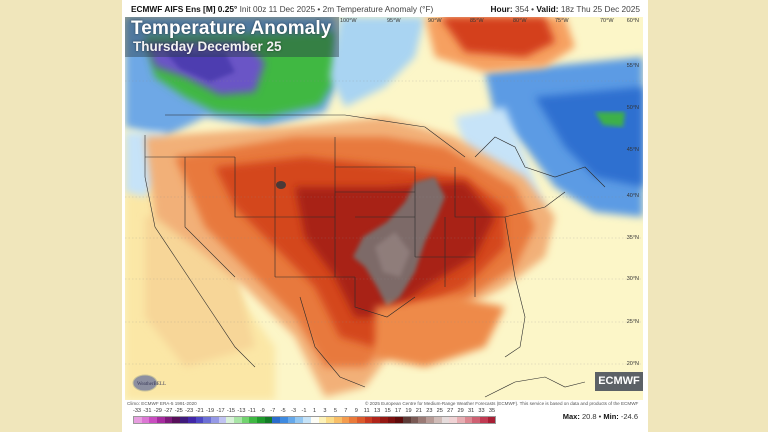 The width and height of the screenshot is (768, 432). What do you see at coordinates (562, 21) in the screenshot?
I see `lon-label: 75°W` at bounding box center [562, 21].